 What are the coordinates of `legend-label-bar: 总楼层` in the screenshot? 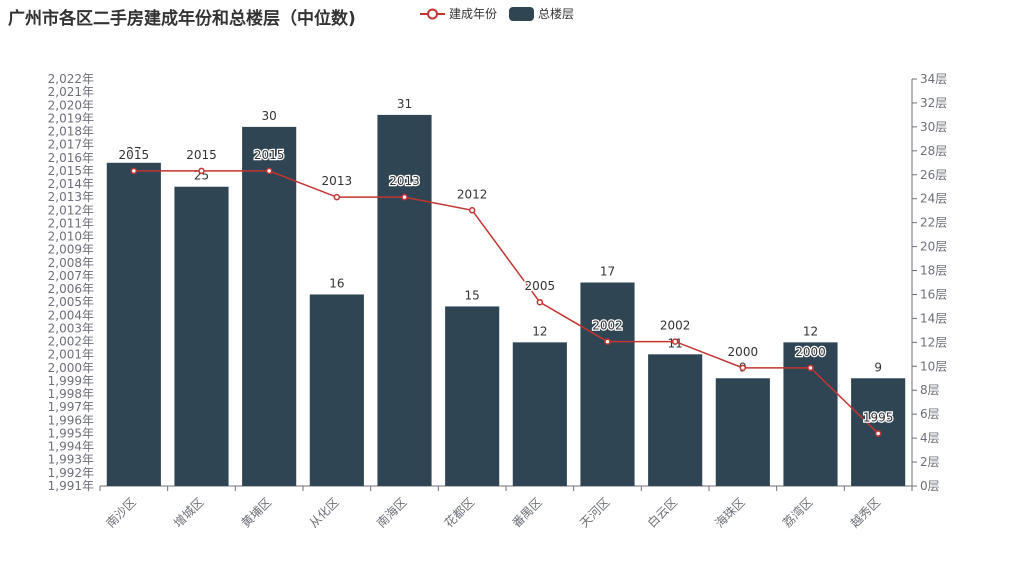 It's located at (556, 14).